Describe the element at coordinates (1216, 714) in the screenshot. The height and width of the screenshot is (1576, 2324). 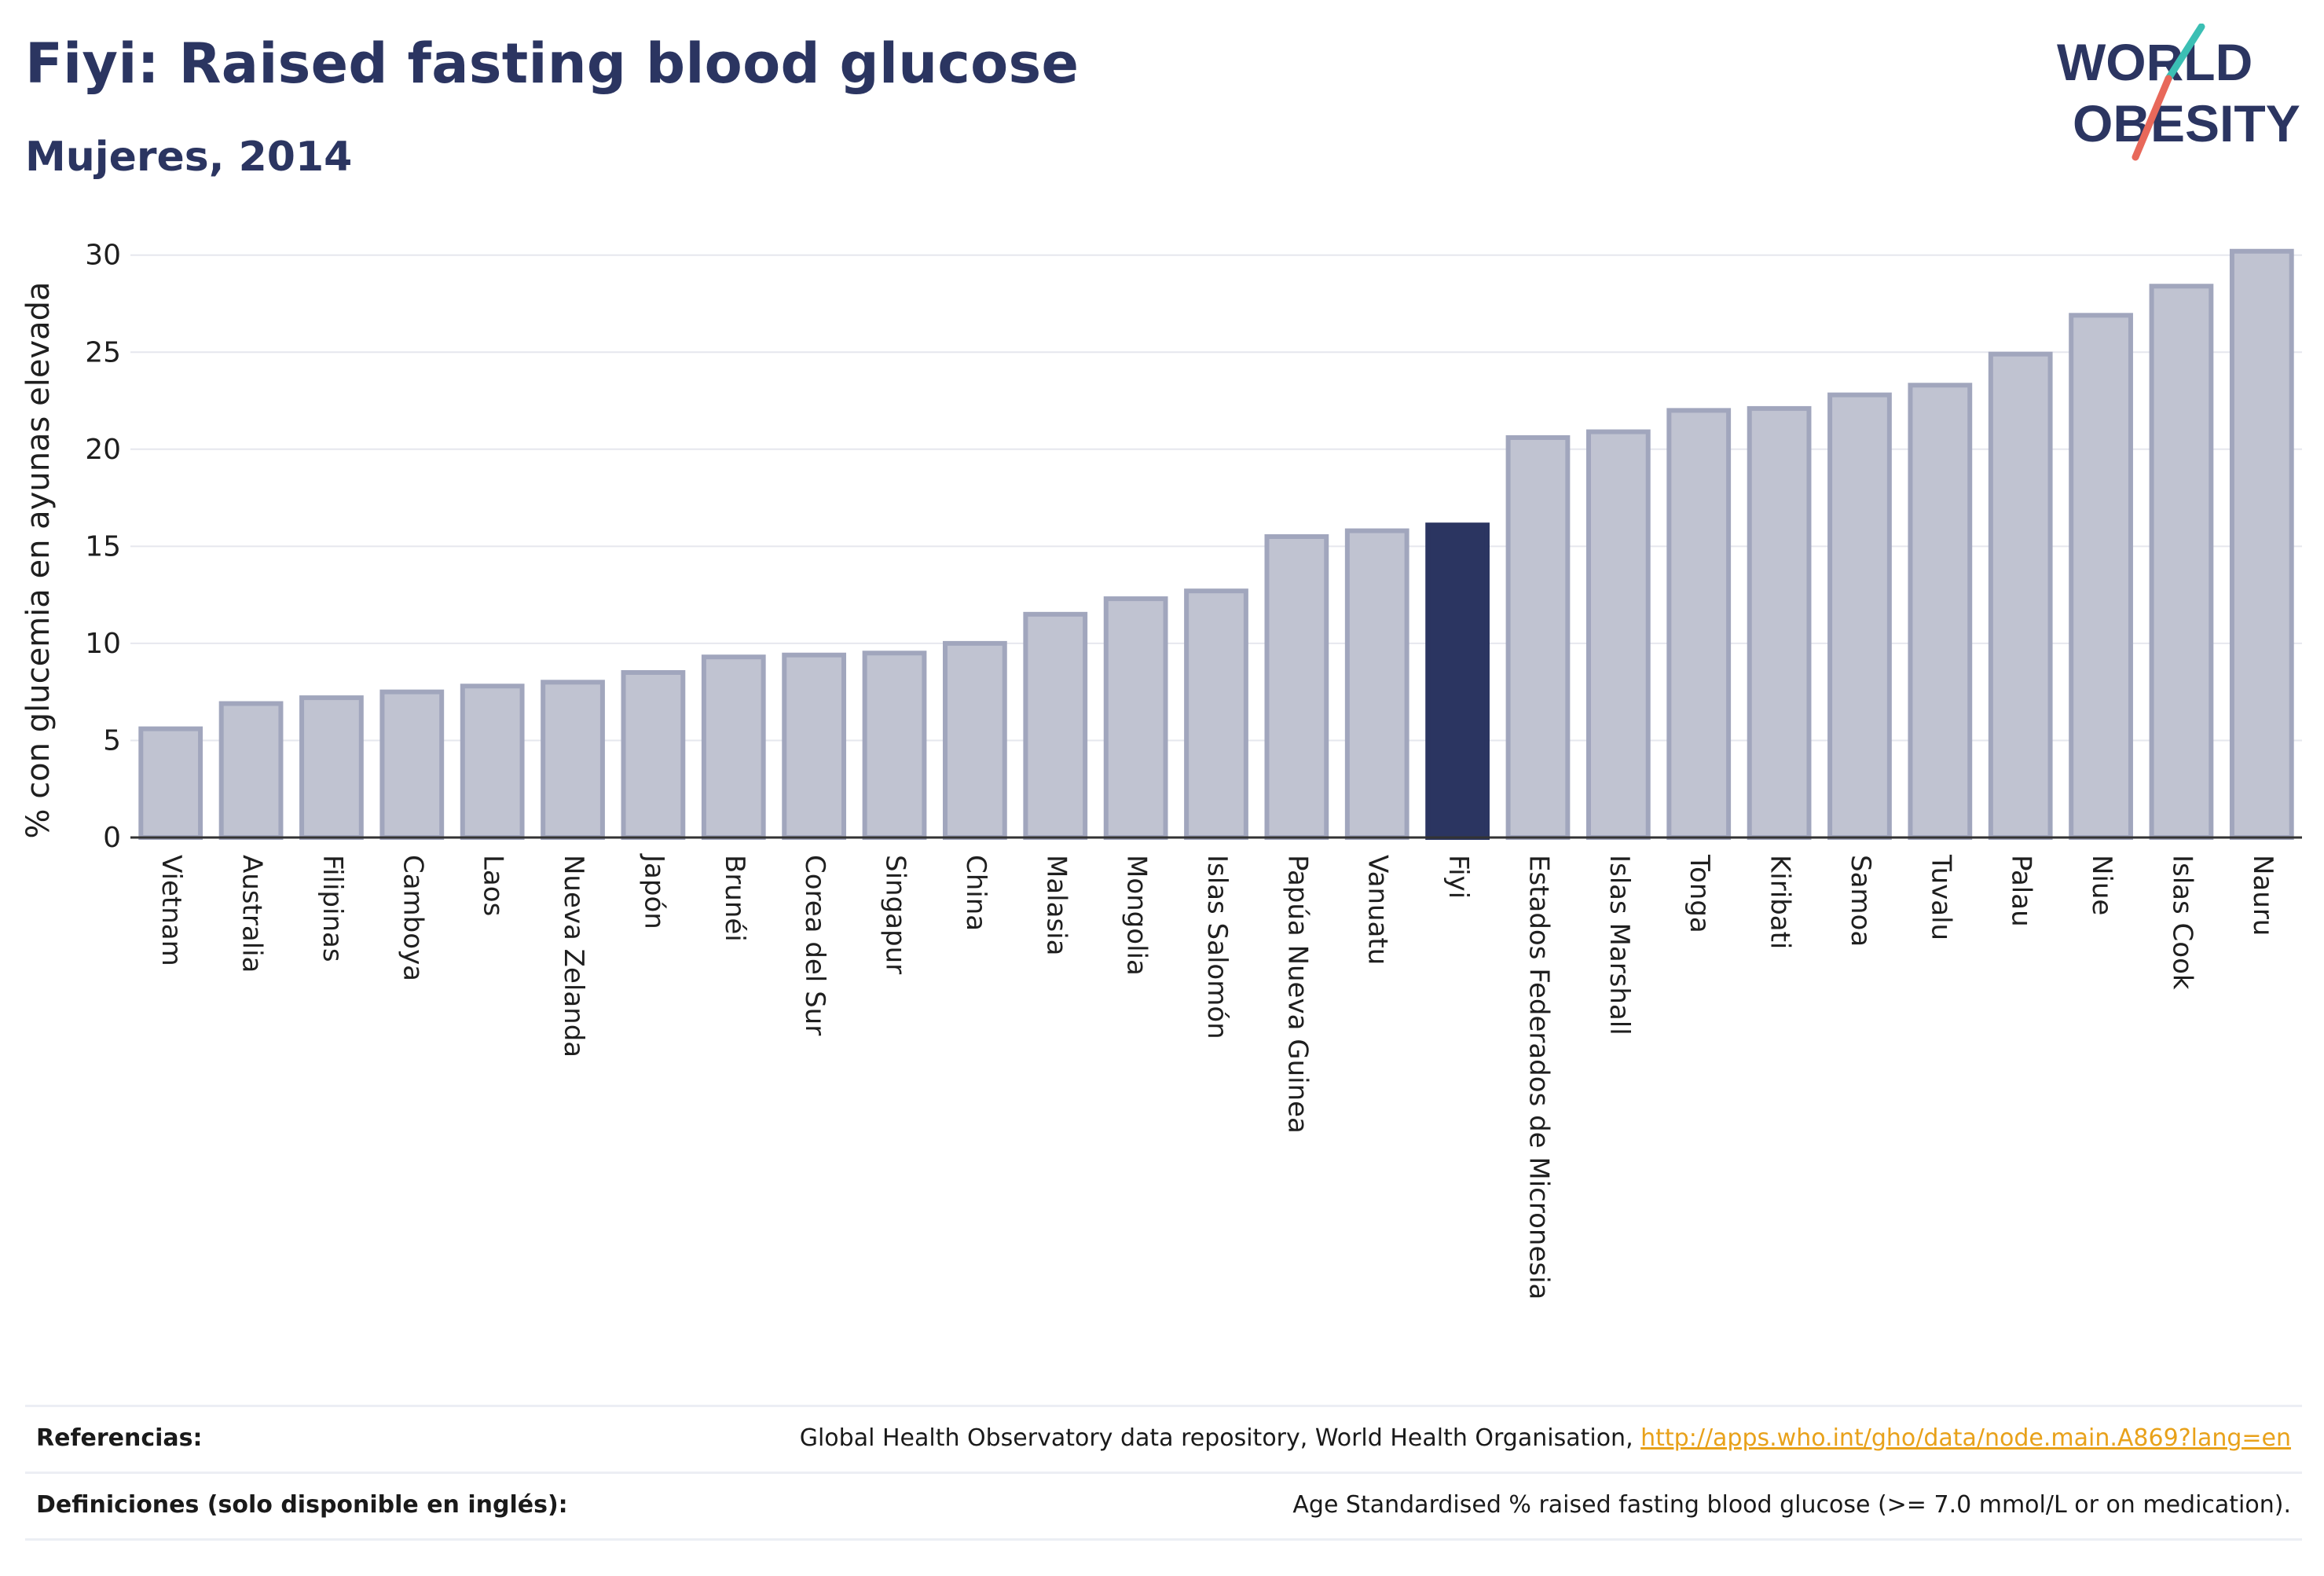
I see `bar-islas-salomón` at that location.